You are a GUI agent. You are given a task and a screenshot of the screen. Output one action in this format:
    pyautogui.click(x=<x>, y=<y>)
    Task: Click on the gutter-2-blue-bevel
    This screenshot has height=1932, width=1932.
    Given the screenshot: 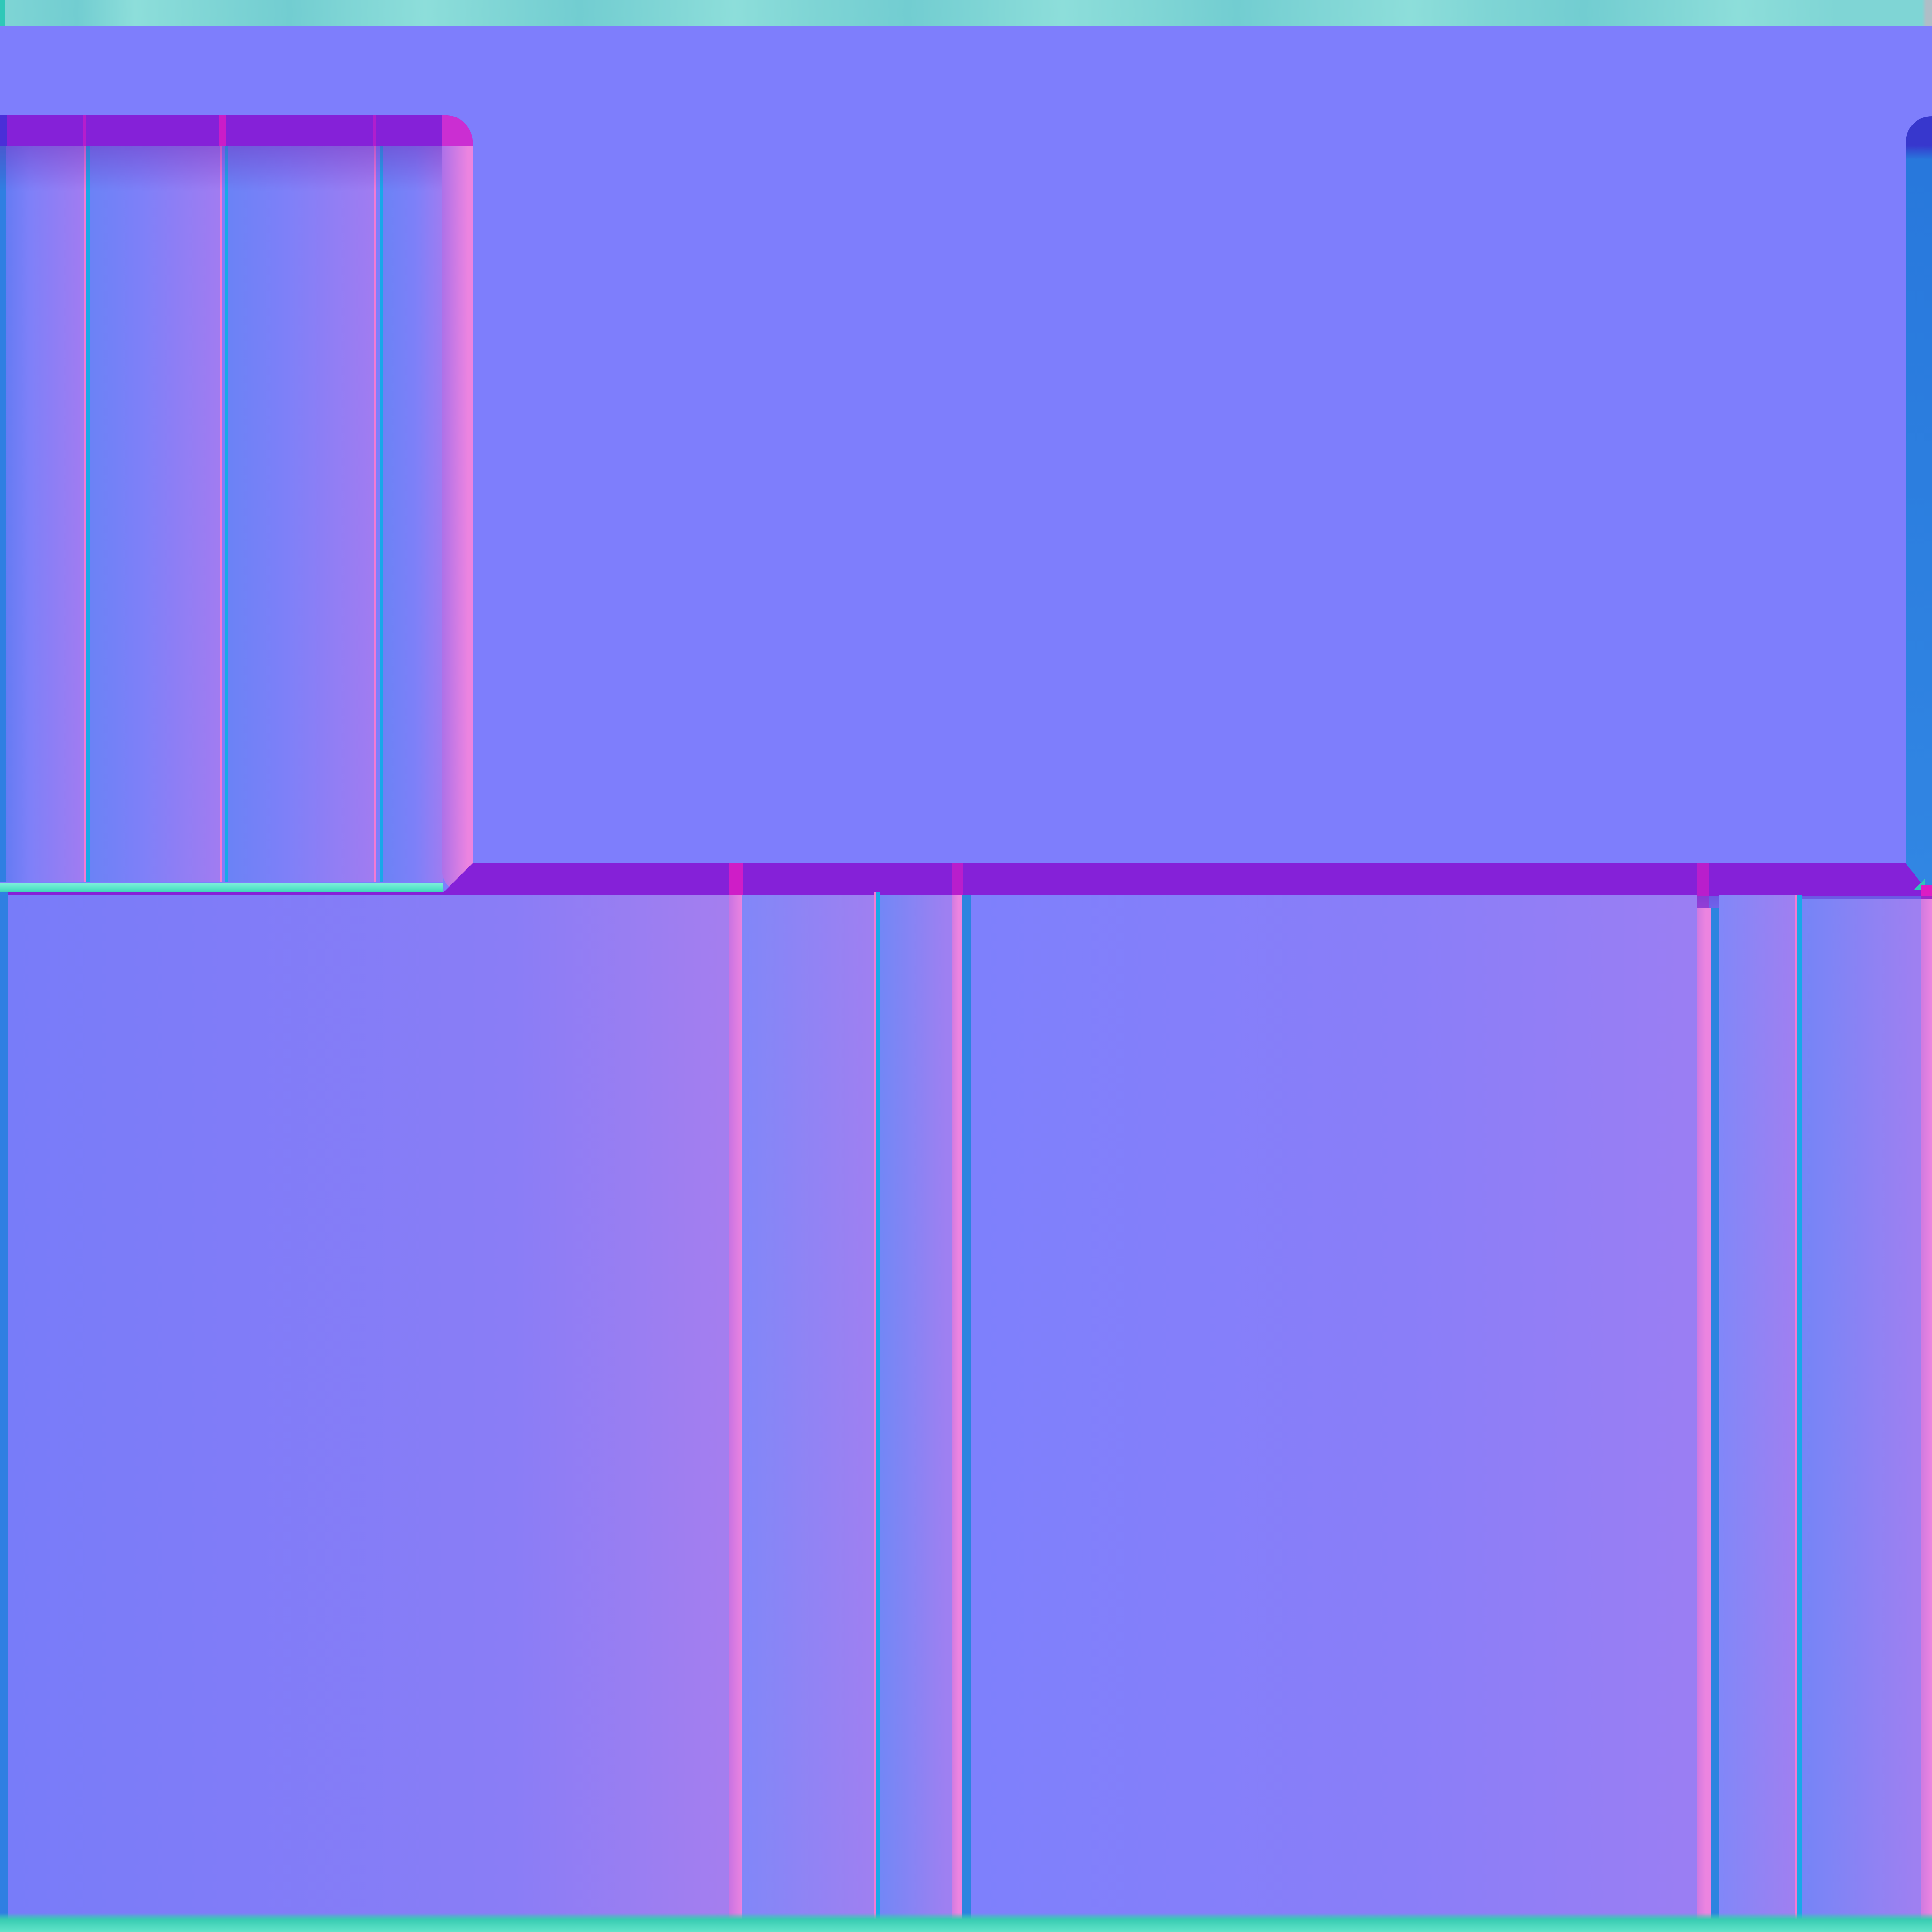 What is the action you would take?
    pyautogui.click(x=967, y=1413)
    